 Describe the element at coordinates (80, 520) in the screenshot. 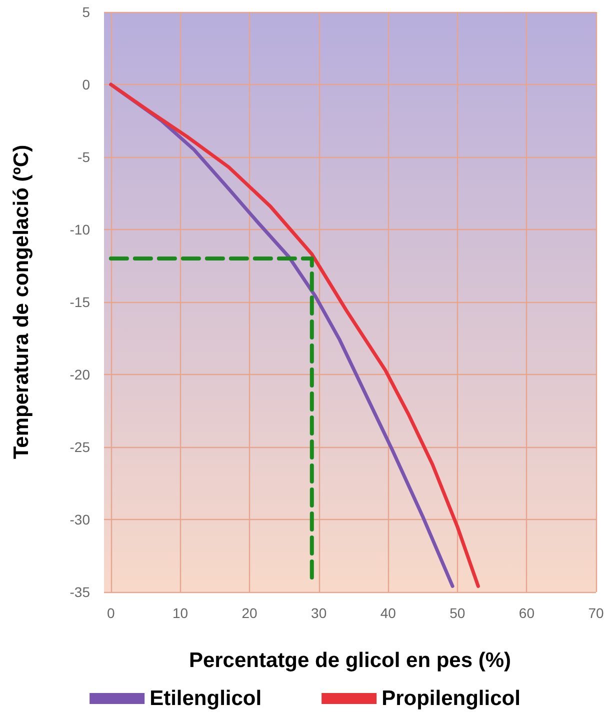

I see `y-tick-label: -30` at that location.